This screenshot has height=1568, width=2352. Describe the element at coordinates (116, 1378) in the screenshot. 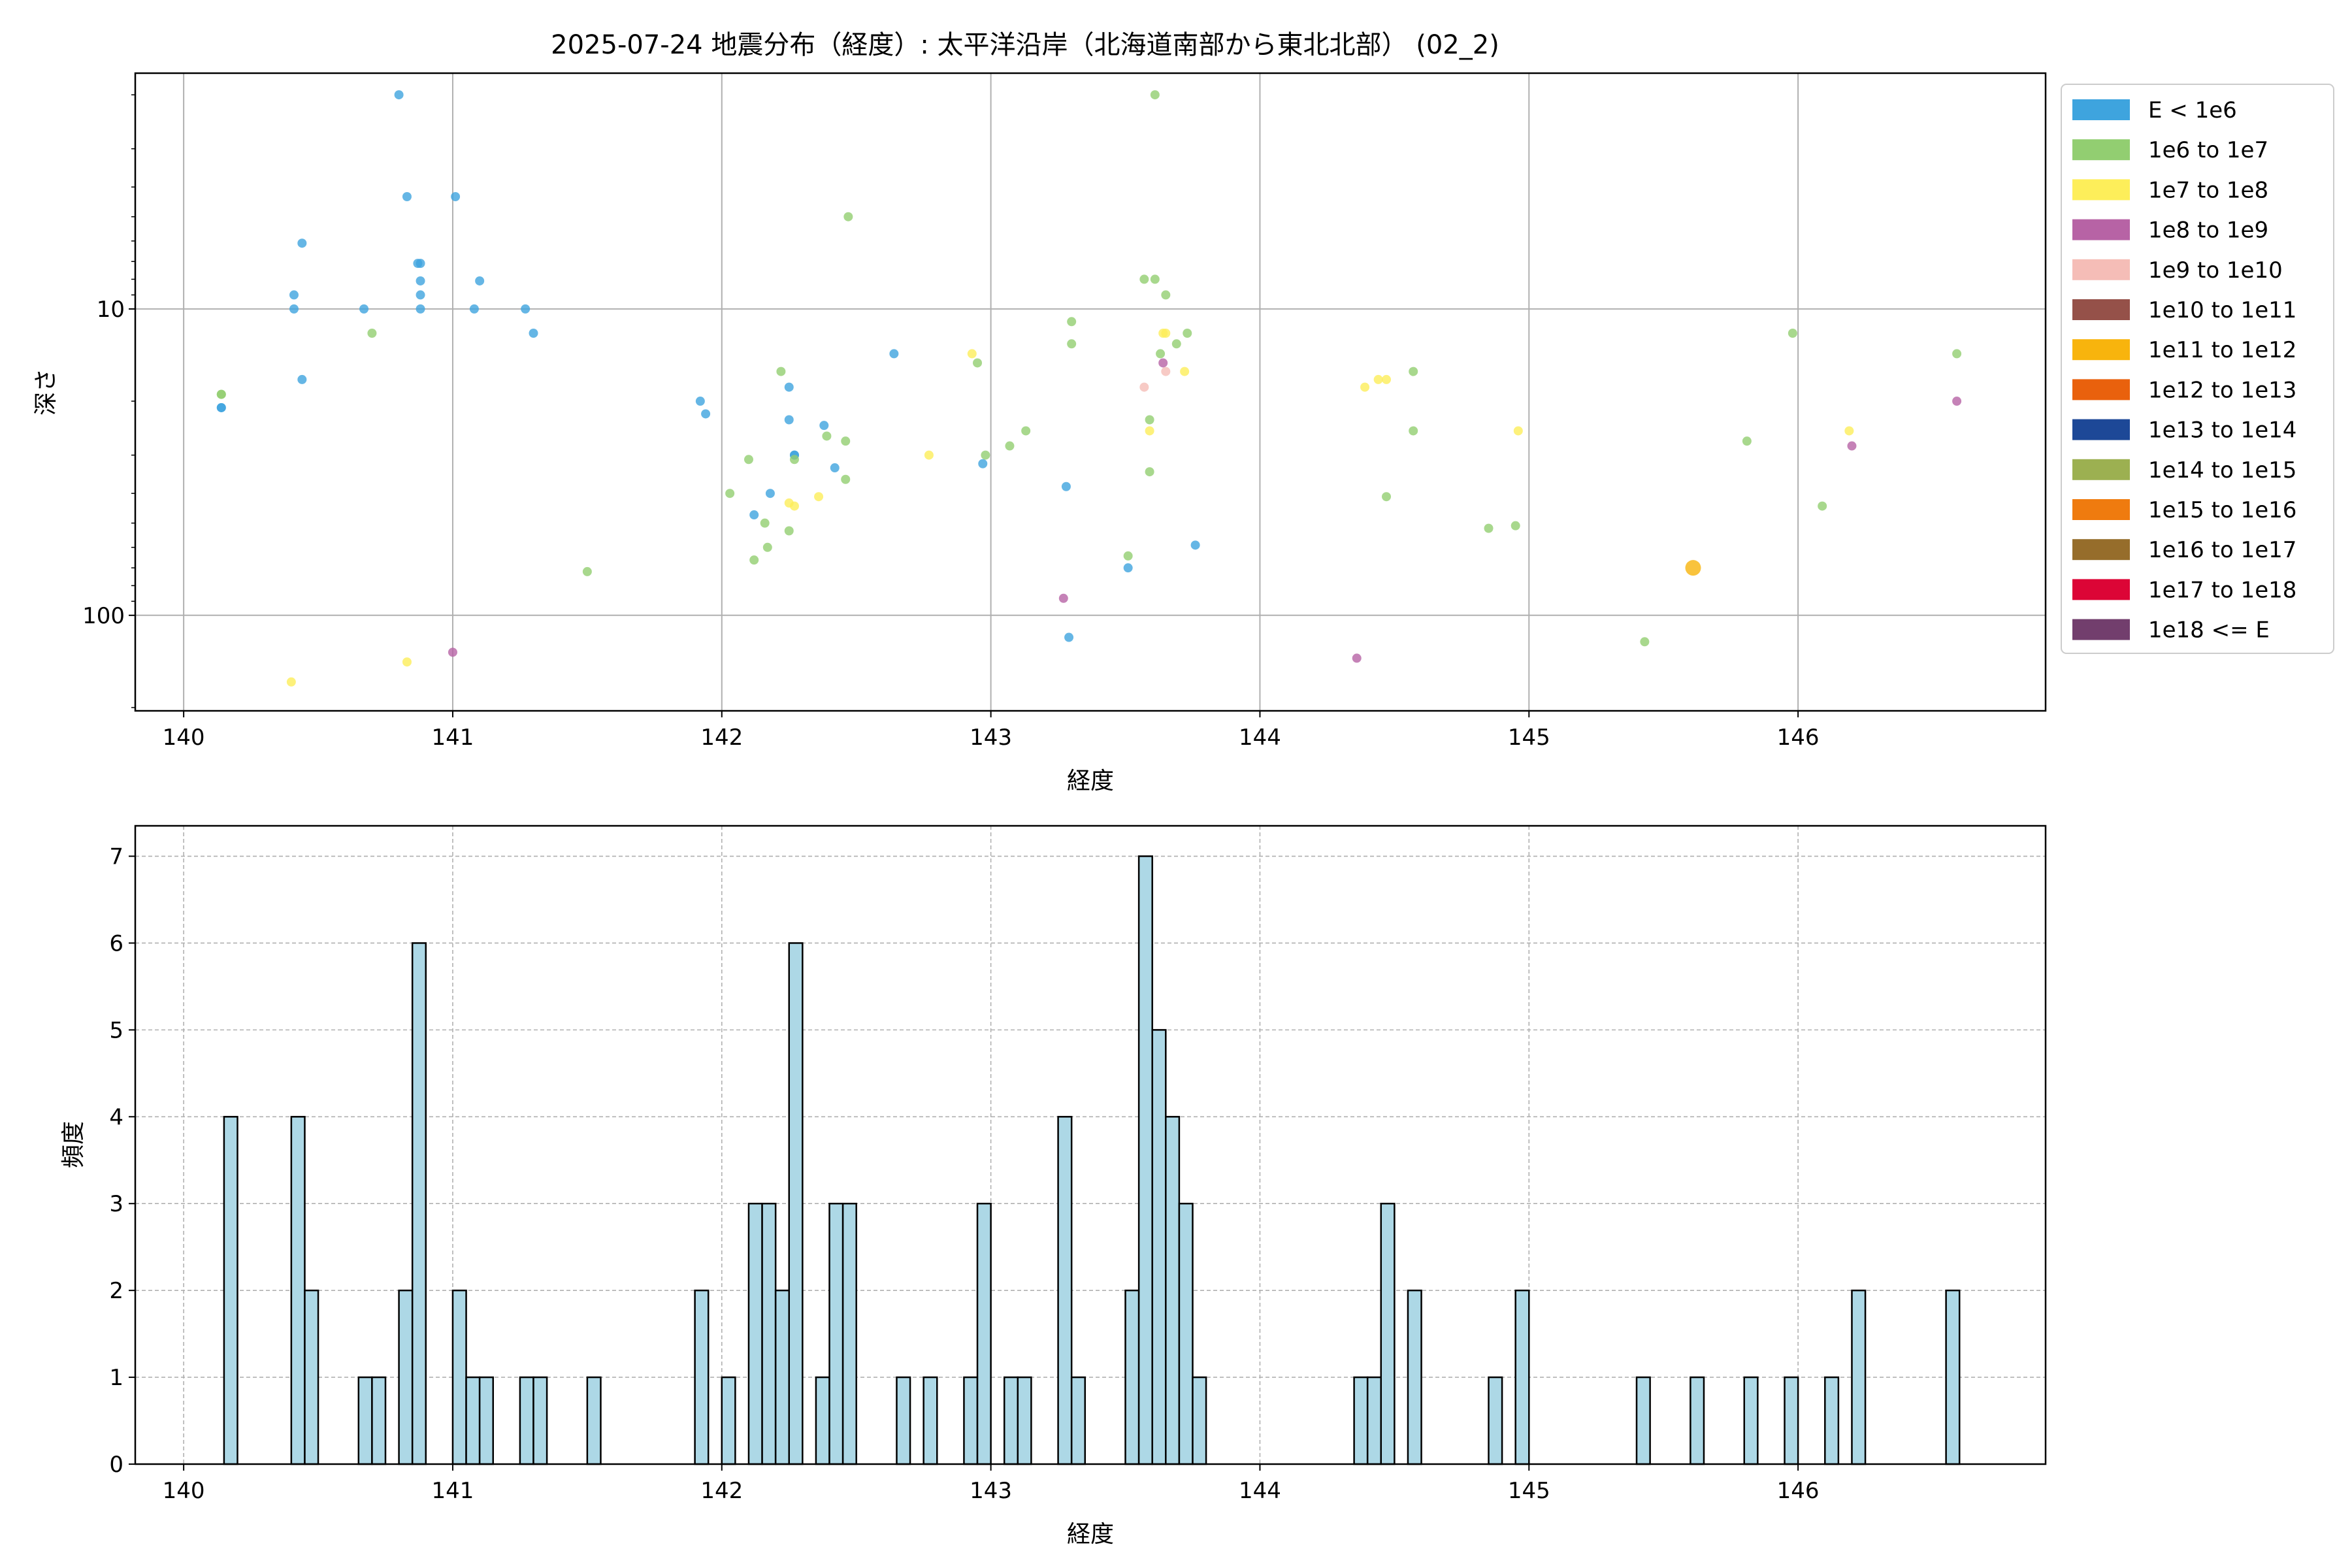

I see `histogram-y-tick-label: 1` at that location.